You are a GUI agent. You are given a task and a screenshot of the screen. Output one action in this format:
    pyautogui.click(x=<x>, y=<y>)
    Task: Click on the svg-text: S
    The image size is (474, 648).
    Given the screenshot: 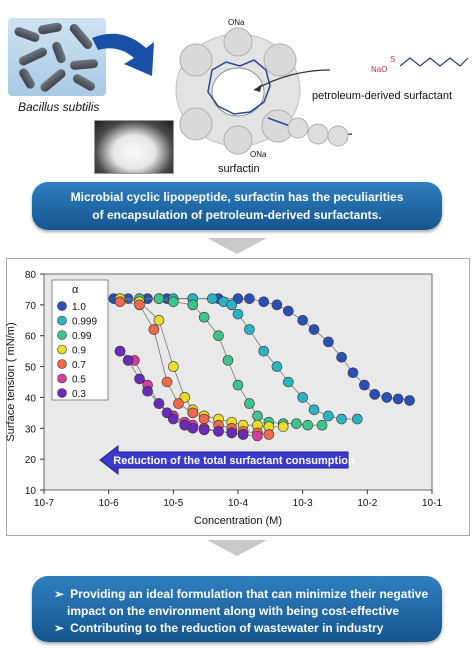 What is the action you would take?
    pyautogui.click(x=392, y=59)
    